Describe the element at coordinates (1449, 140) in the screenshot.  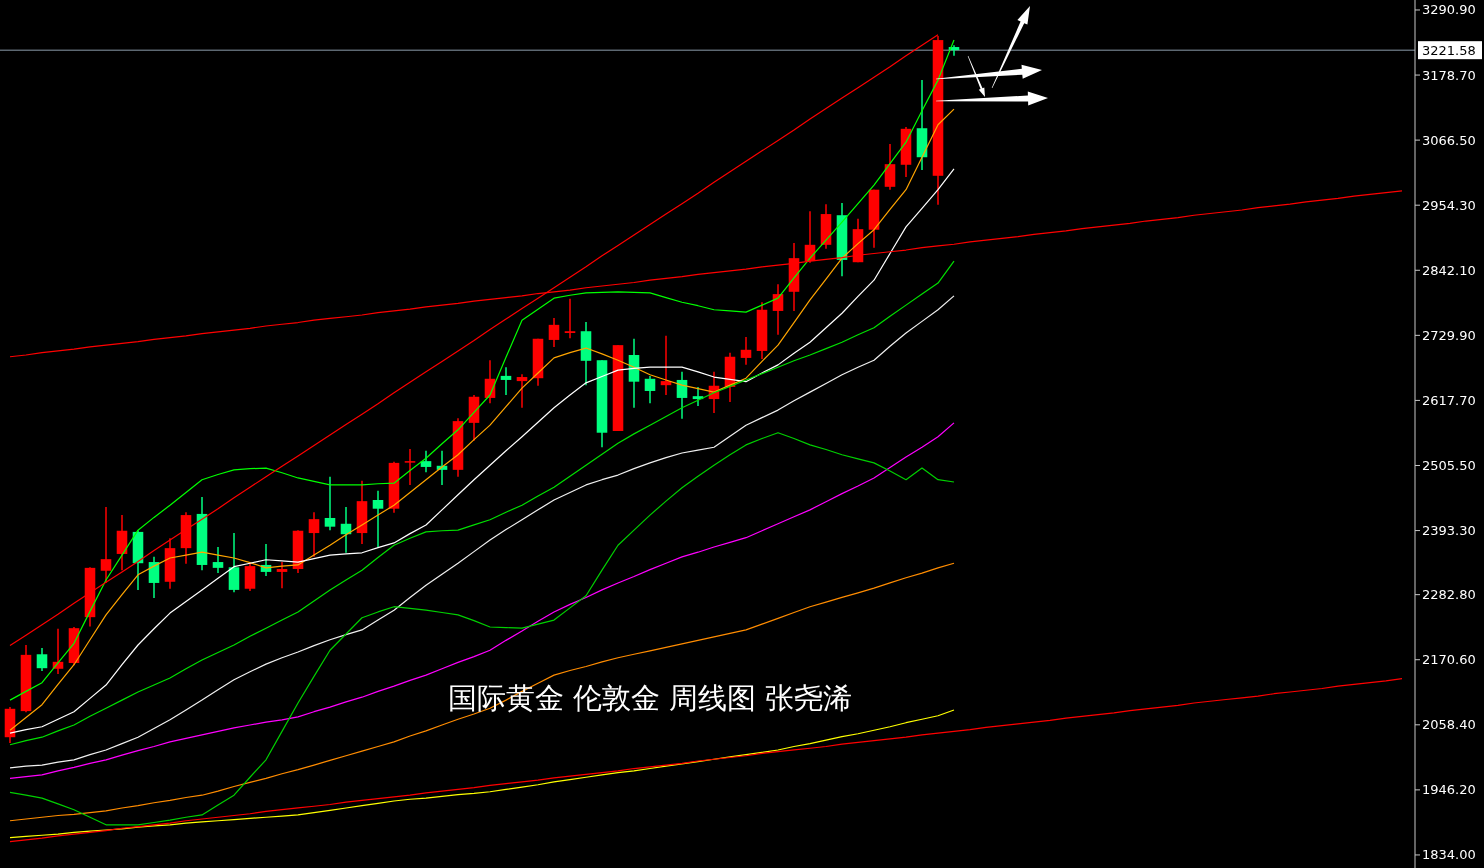
I see `y-tick-label: 3066.50` at that location.